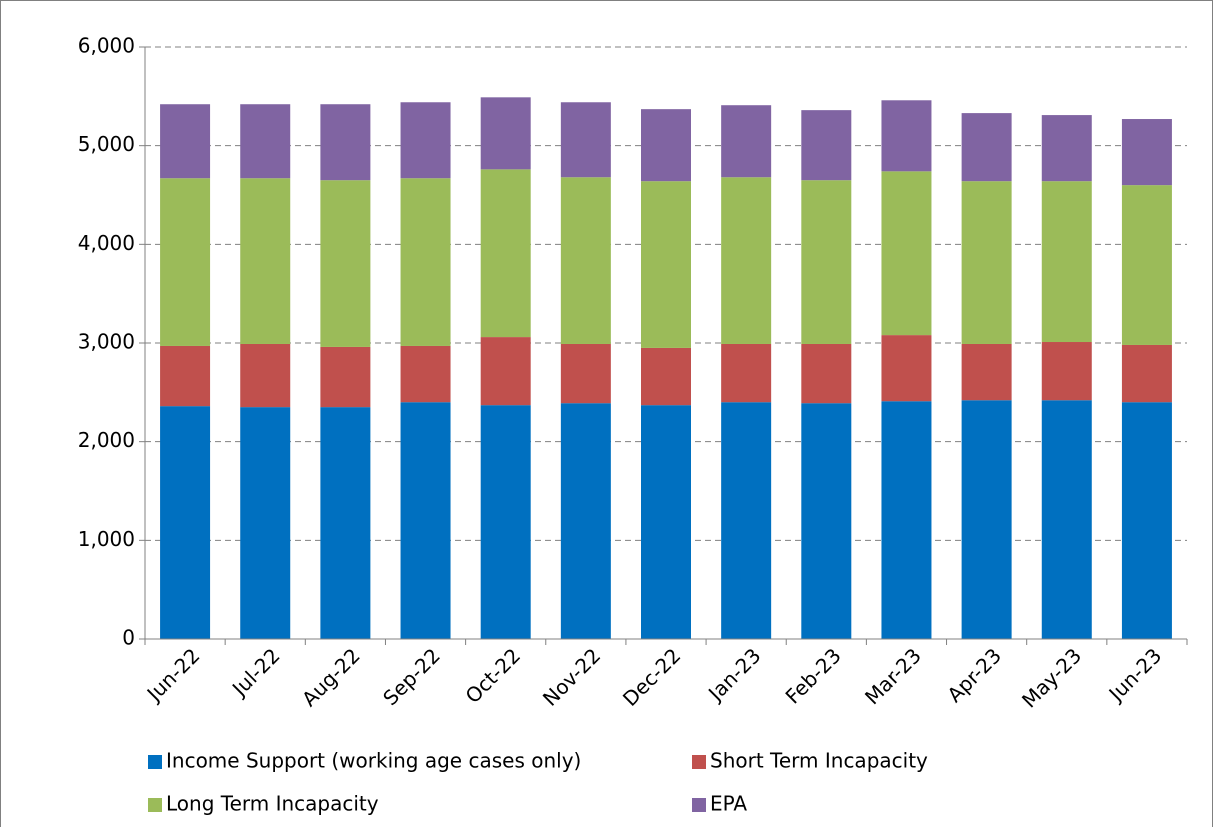  I want to click on y-tick-label: 1,000, so click(106, 539).